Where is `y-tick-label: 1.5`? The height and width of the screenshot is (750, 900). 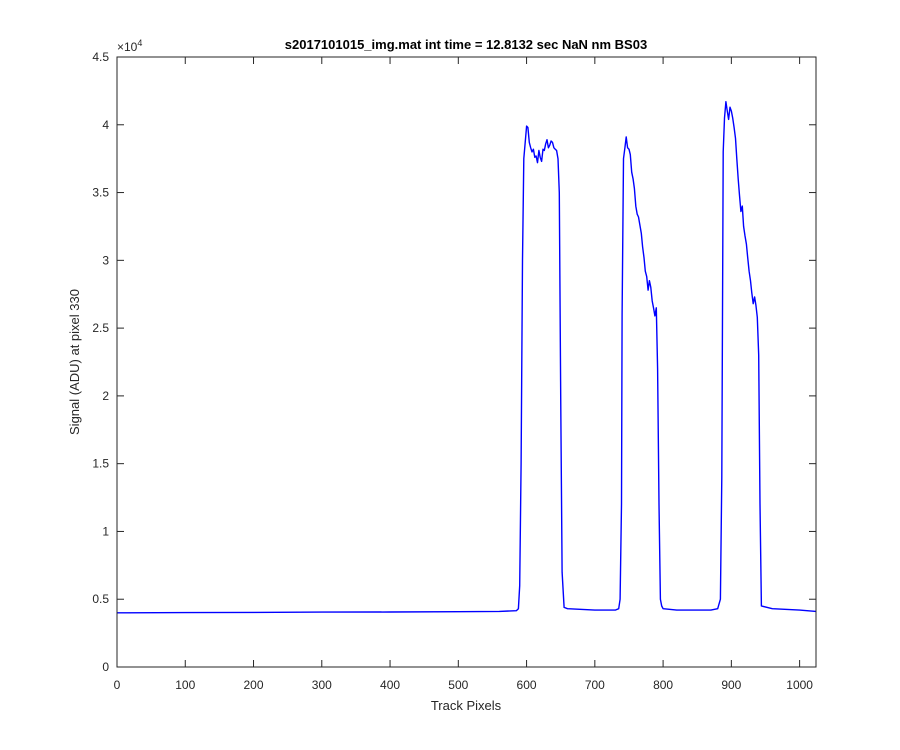
y-tick-label: 1.5 is located at coordinates (100, 464).